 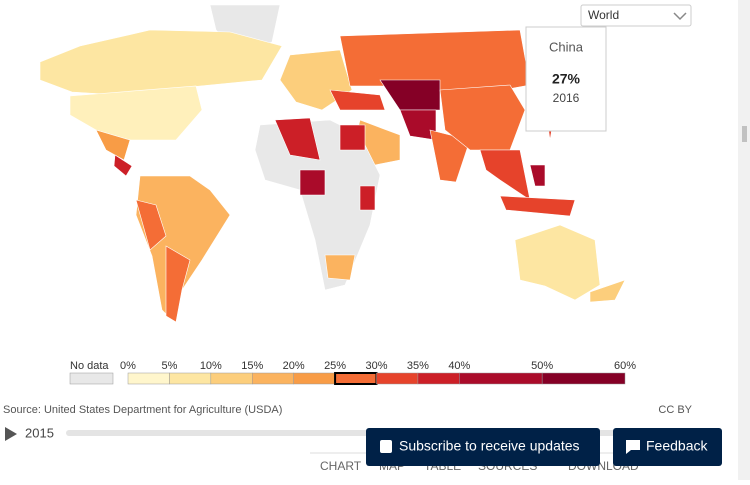 I want to click on peru, so click(x=151, y=225).